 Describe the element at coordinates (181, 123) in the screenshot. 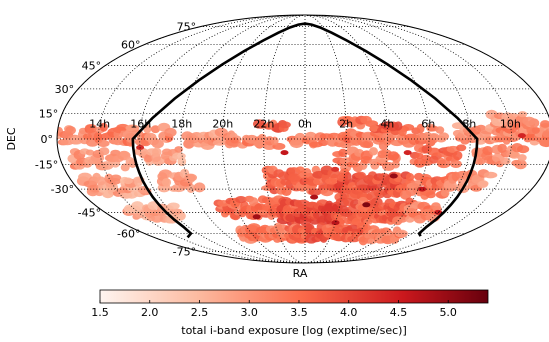

I see `ra-tick-label: 18h` at that location.